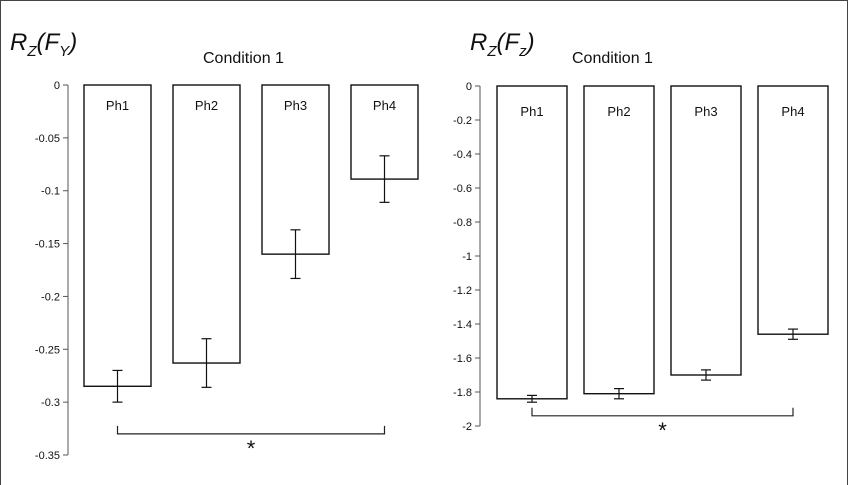 This screenshot has width=848, height=485. I want to click on y-tick-label: -0.05, so click(47, 139).